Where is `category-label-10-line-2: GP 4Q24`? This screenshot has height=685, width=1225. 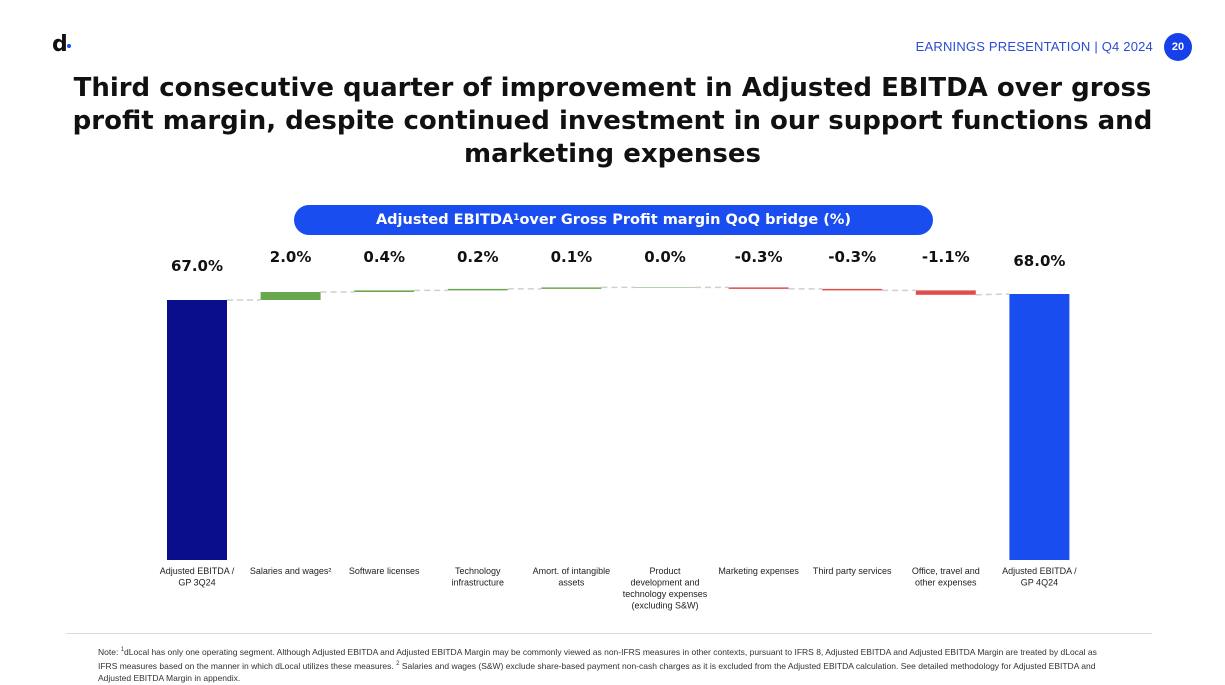
category-label-10-line-2: GP 4Q24 is located at coordinates (1039, 583).